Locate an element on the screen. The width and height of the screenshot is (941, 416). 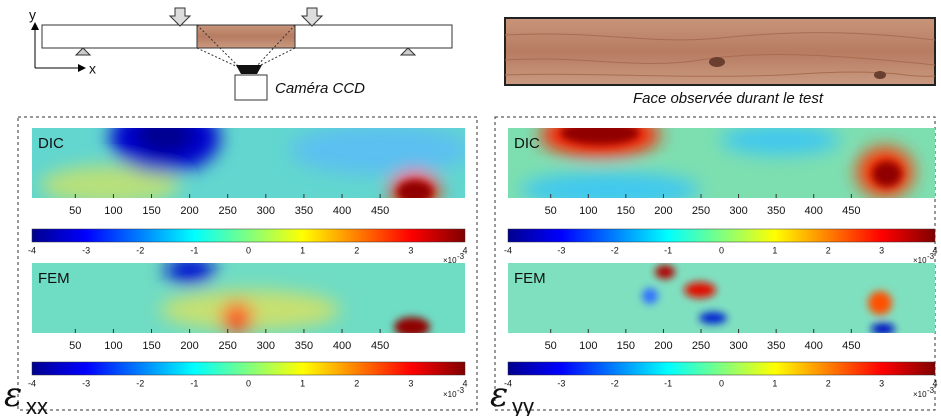
wood-photo: Face observée durant le test is located at coordinates (720, 62).